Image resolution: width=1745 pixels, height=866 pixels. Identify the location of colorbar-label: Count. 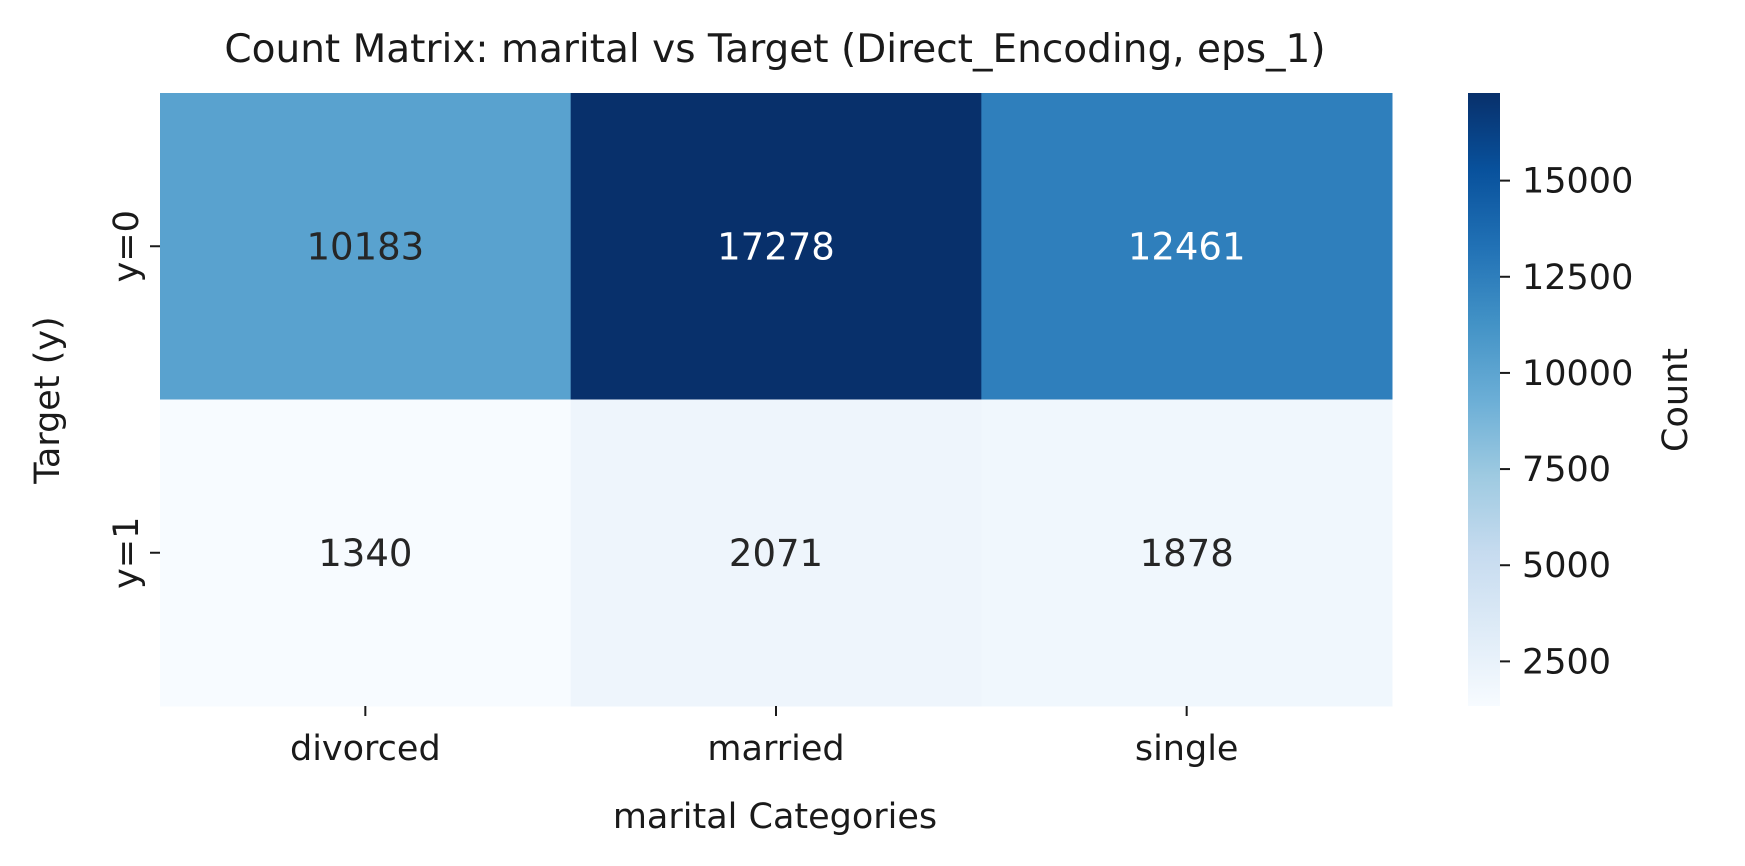
(1676, 400).